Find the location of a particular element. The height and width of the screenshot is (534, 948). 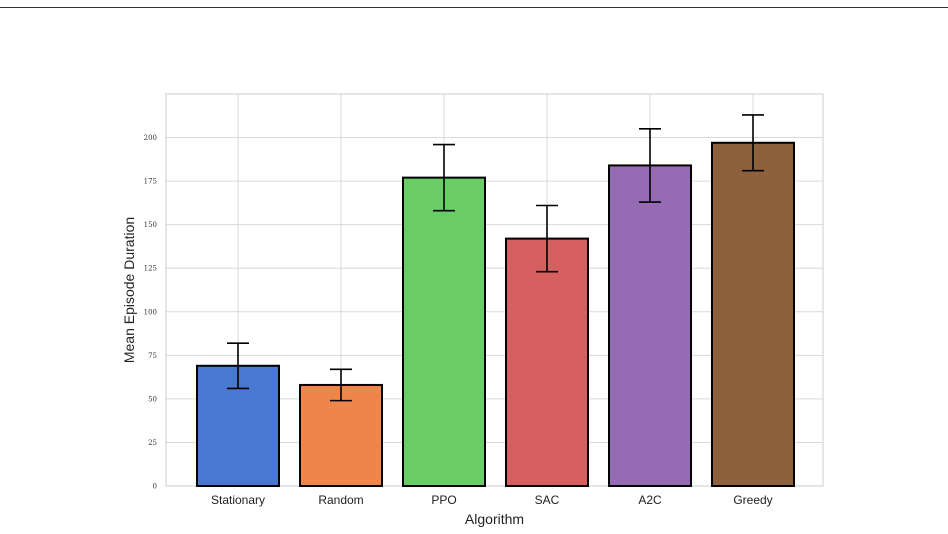

top-border-line is located at coordinates (474, 7).